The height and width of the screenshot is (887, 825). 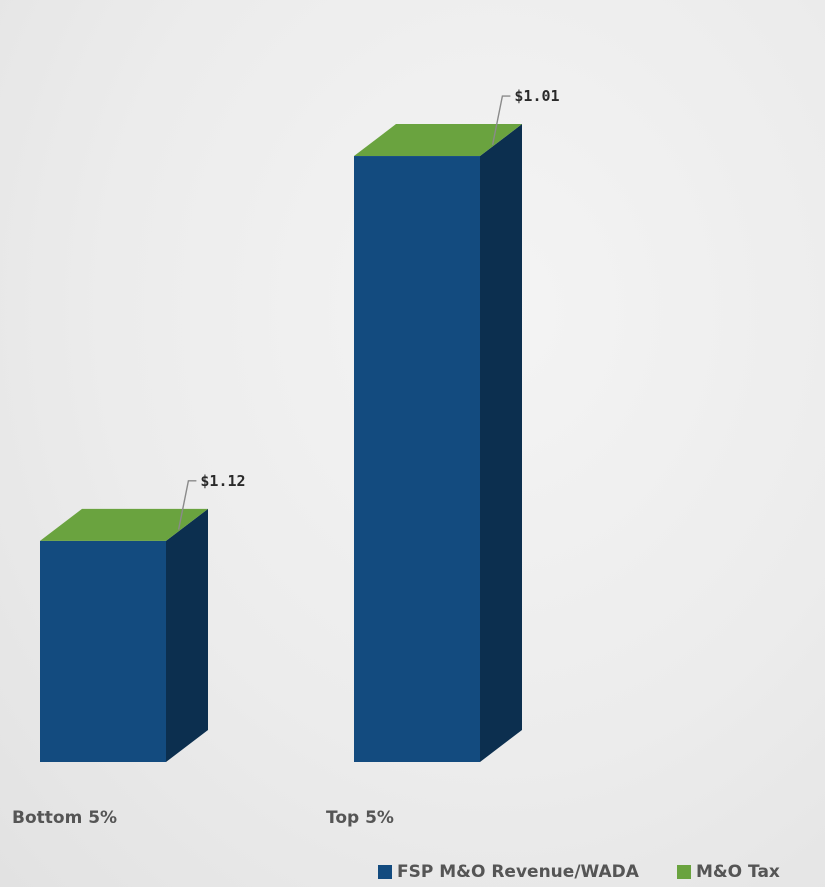 What do you see at coordinates (64, 818) in the screenshot?
I see `category-label-0: Bottom 5%` at bounding box center [64, 818].